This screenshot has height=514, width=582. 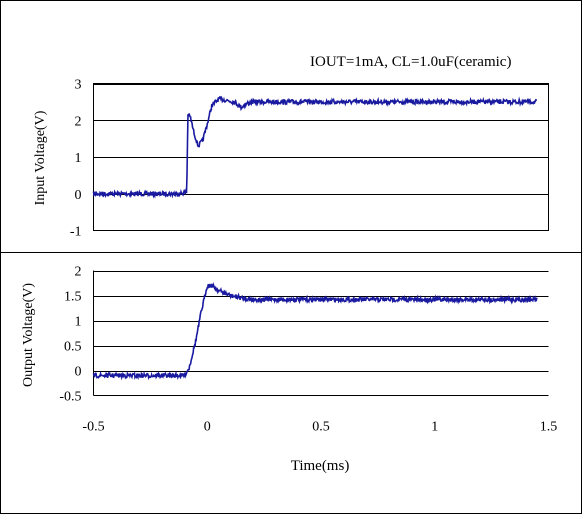 What do you see at coordinates (70, 397) in the screenshot?
I see `y-tick-label-bot-5: -0.5` at bounding box center [70, 397].